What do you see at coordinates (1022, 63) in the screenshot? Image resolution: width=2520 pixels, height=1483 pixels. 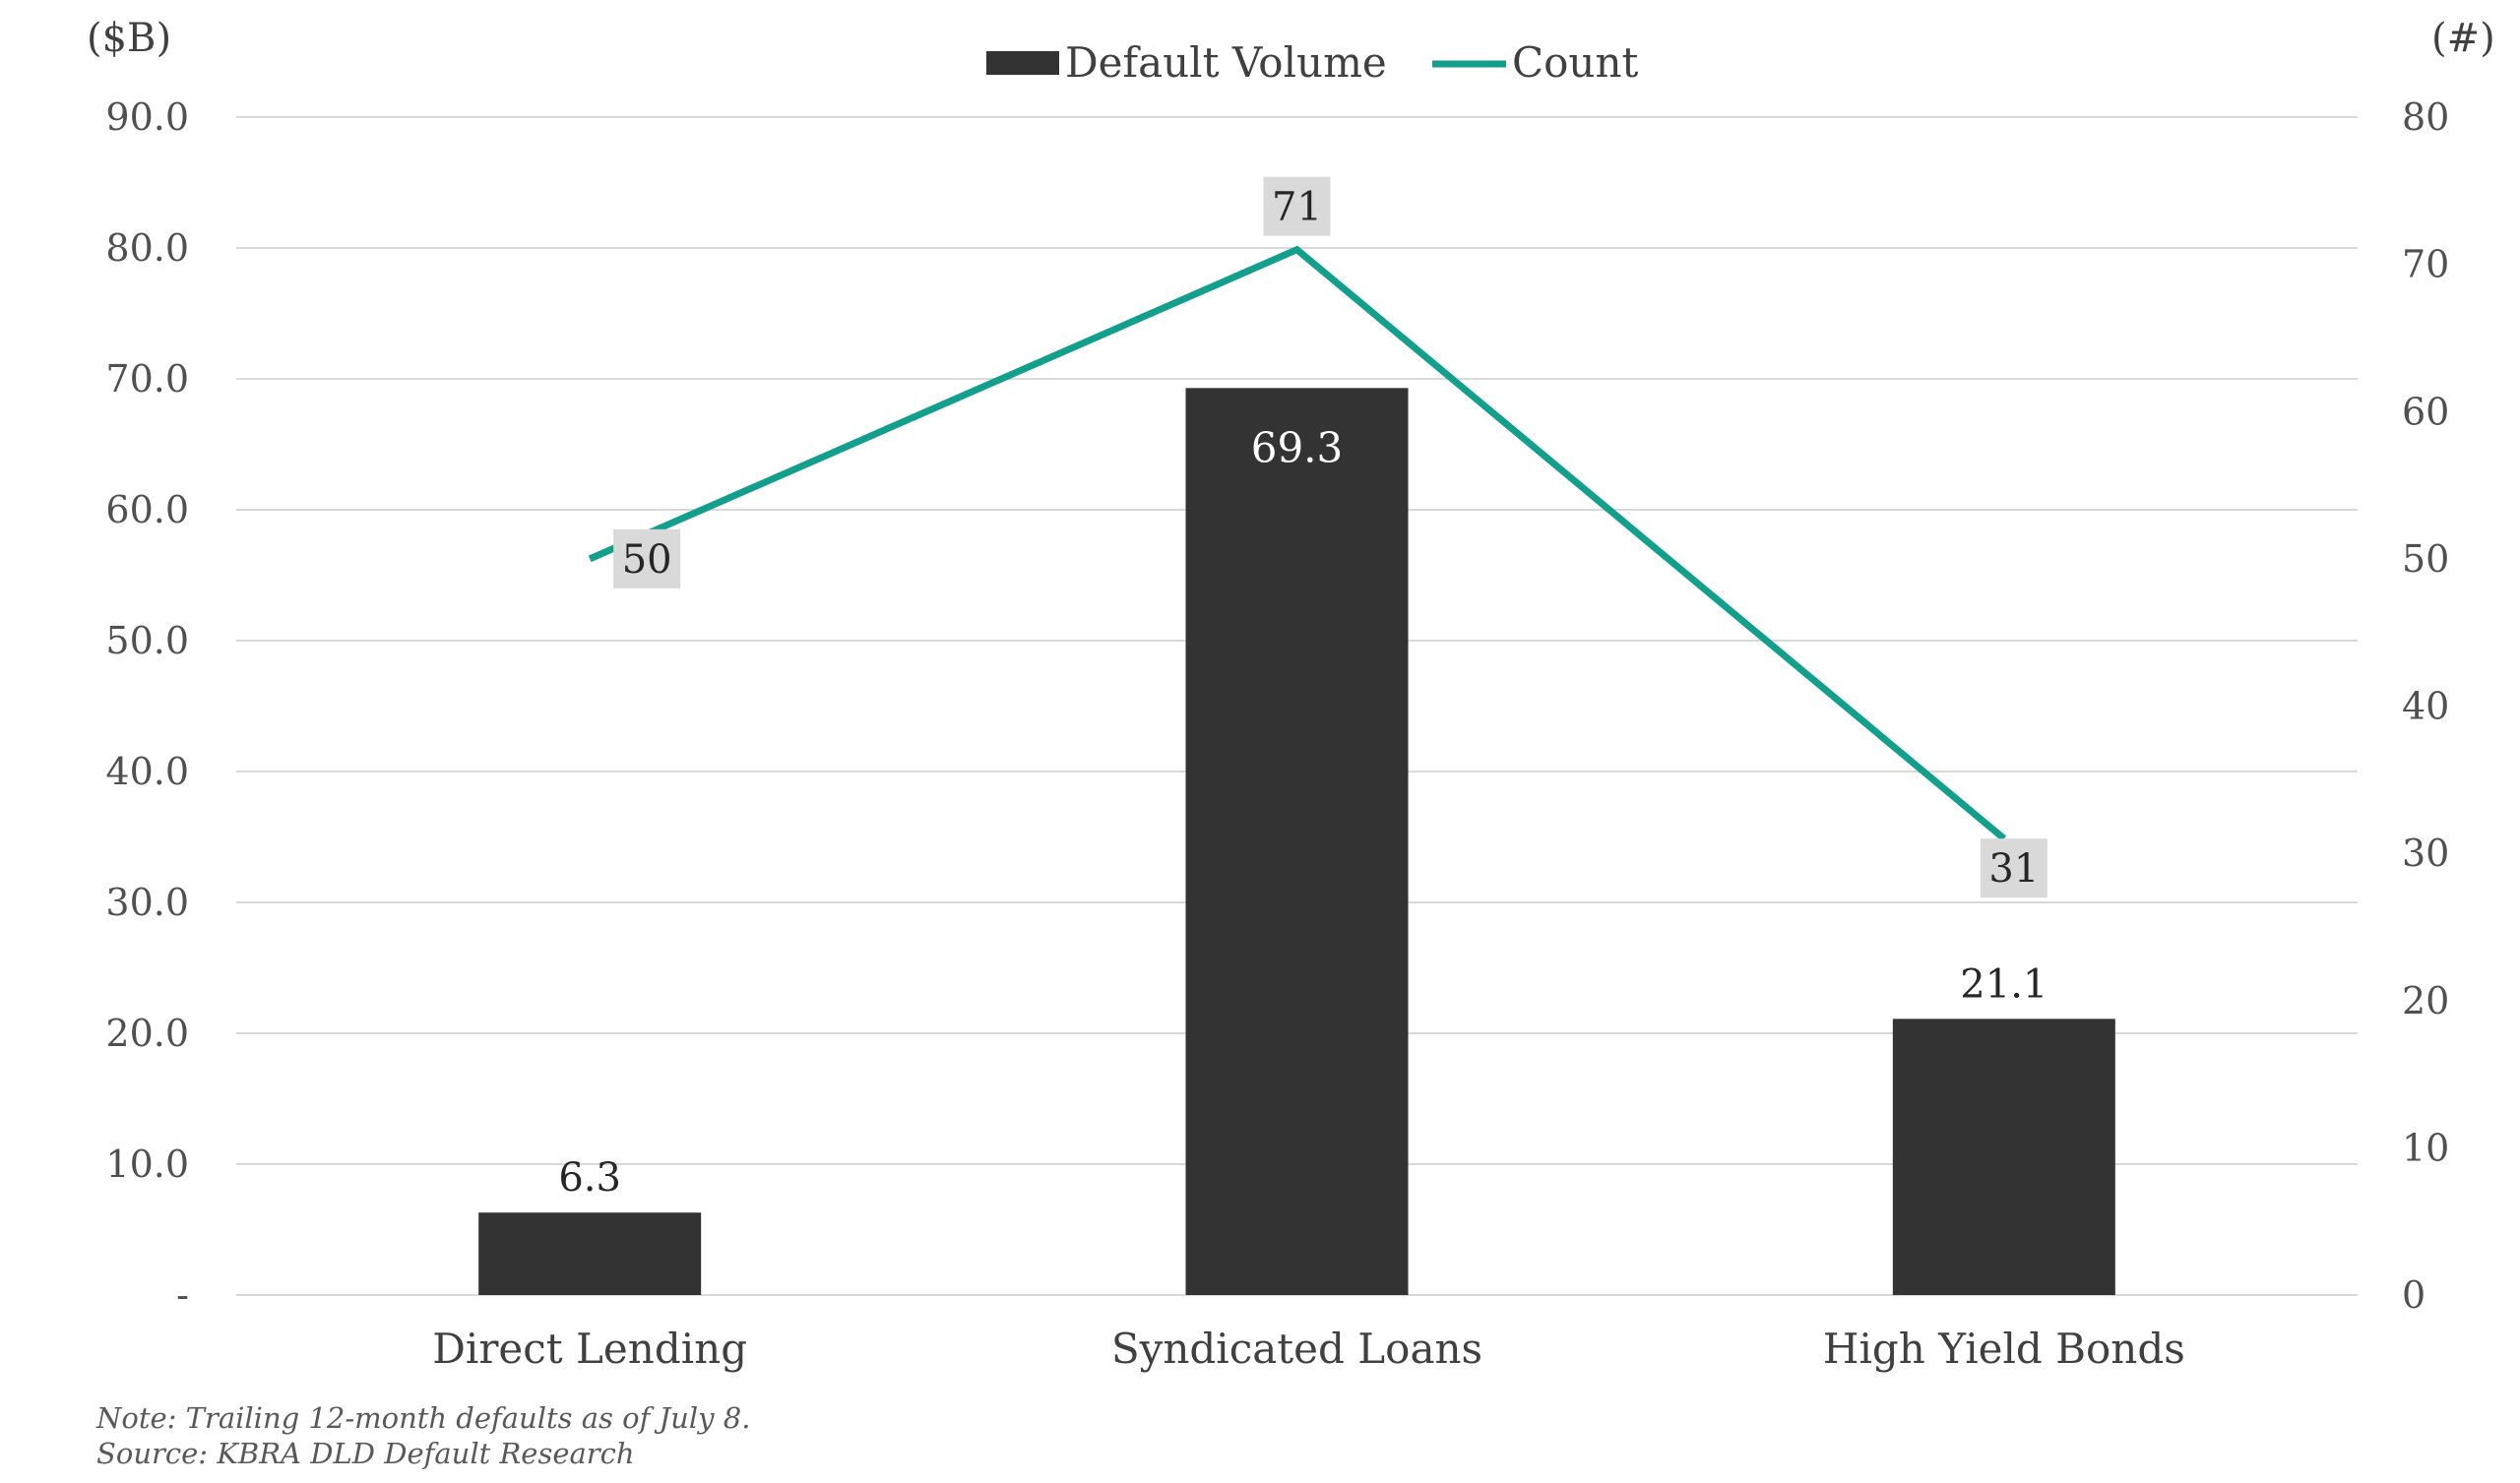 I see `legend-swatch-default-volume` at bounding box center [1022, 63].